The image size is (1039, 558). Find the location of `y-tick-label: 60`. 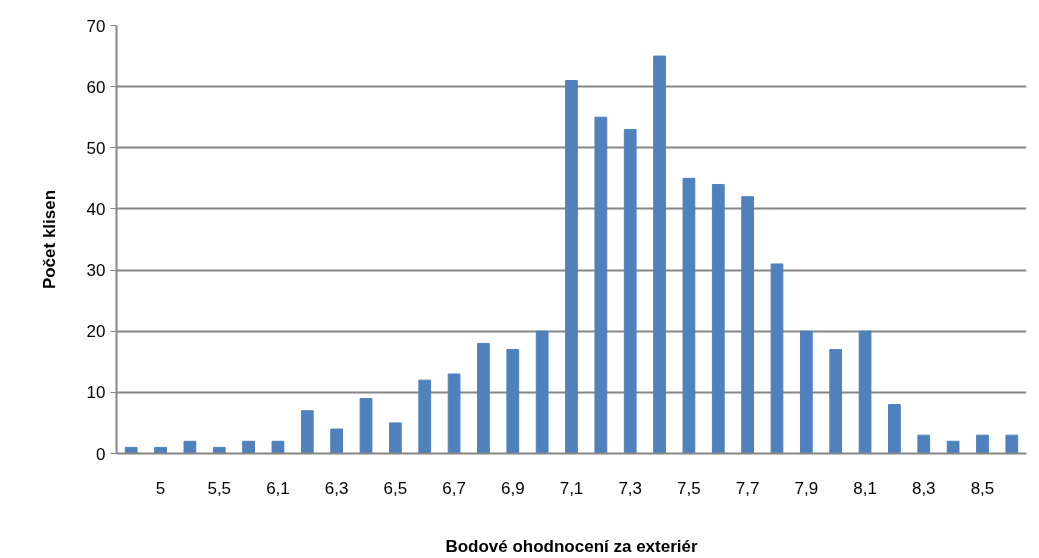

y-tick-label: 60 is located at coordinates (96, 87).